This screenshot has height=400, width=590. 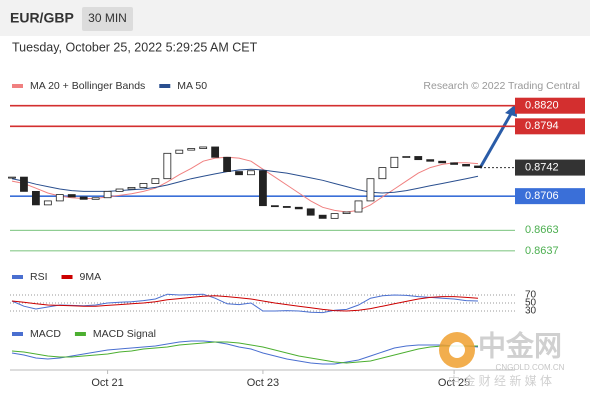 I want to click on legend-label: MA 50, so click(x=192, y=86).